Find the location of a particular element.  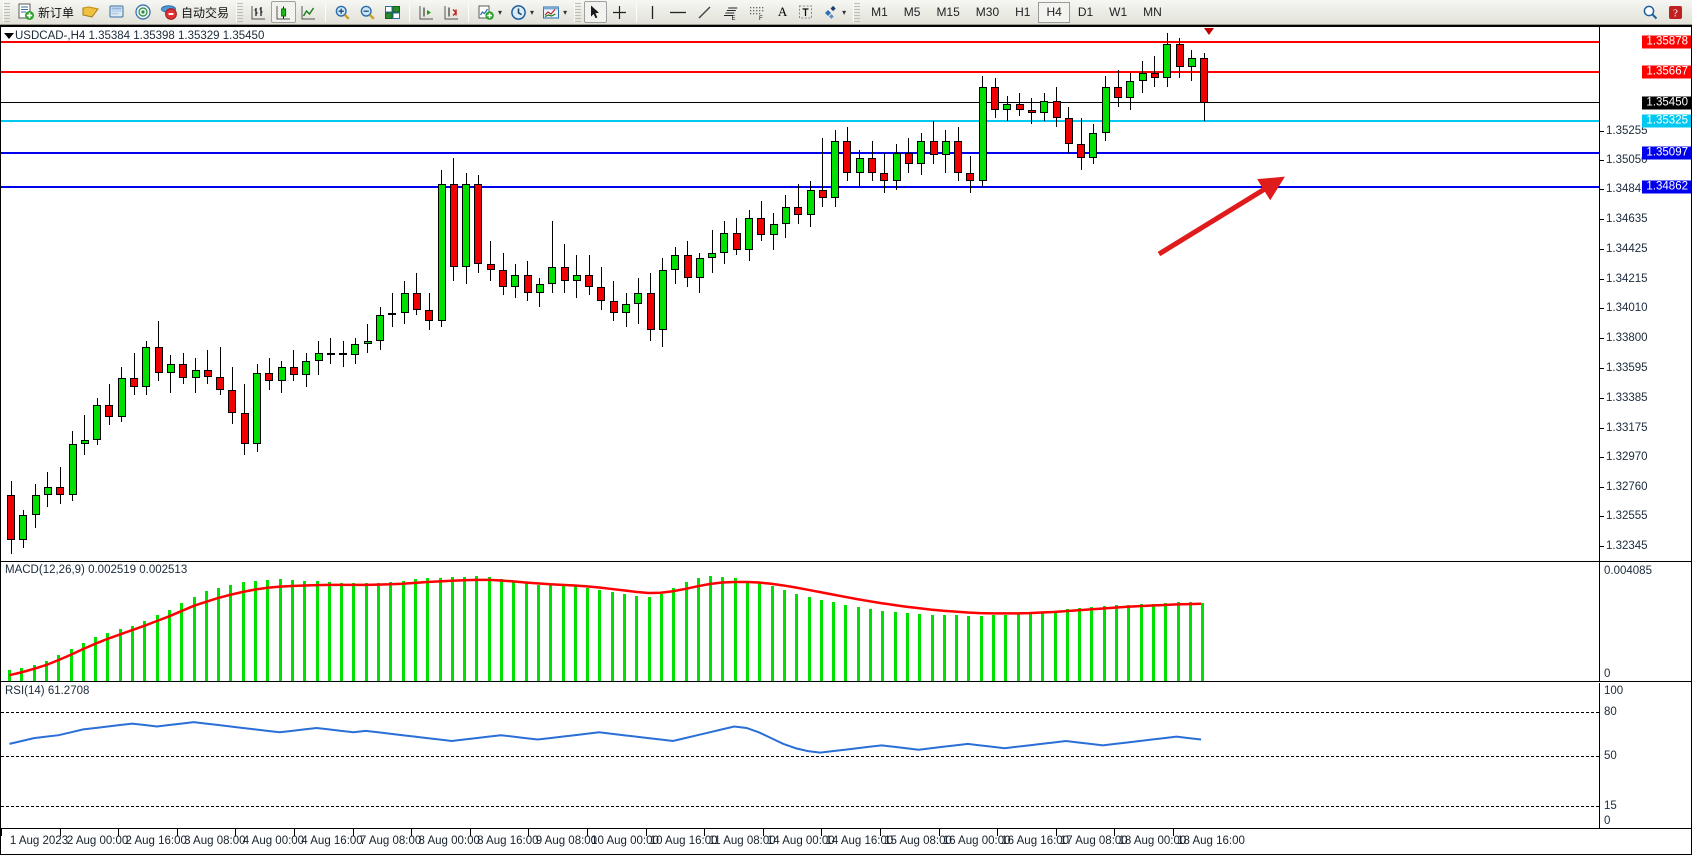

auto-scroll-button is located at coordinates (451, 12).